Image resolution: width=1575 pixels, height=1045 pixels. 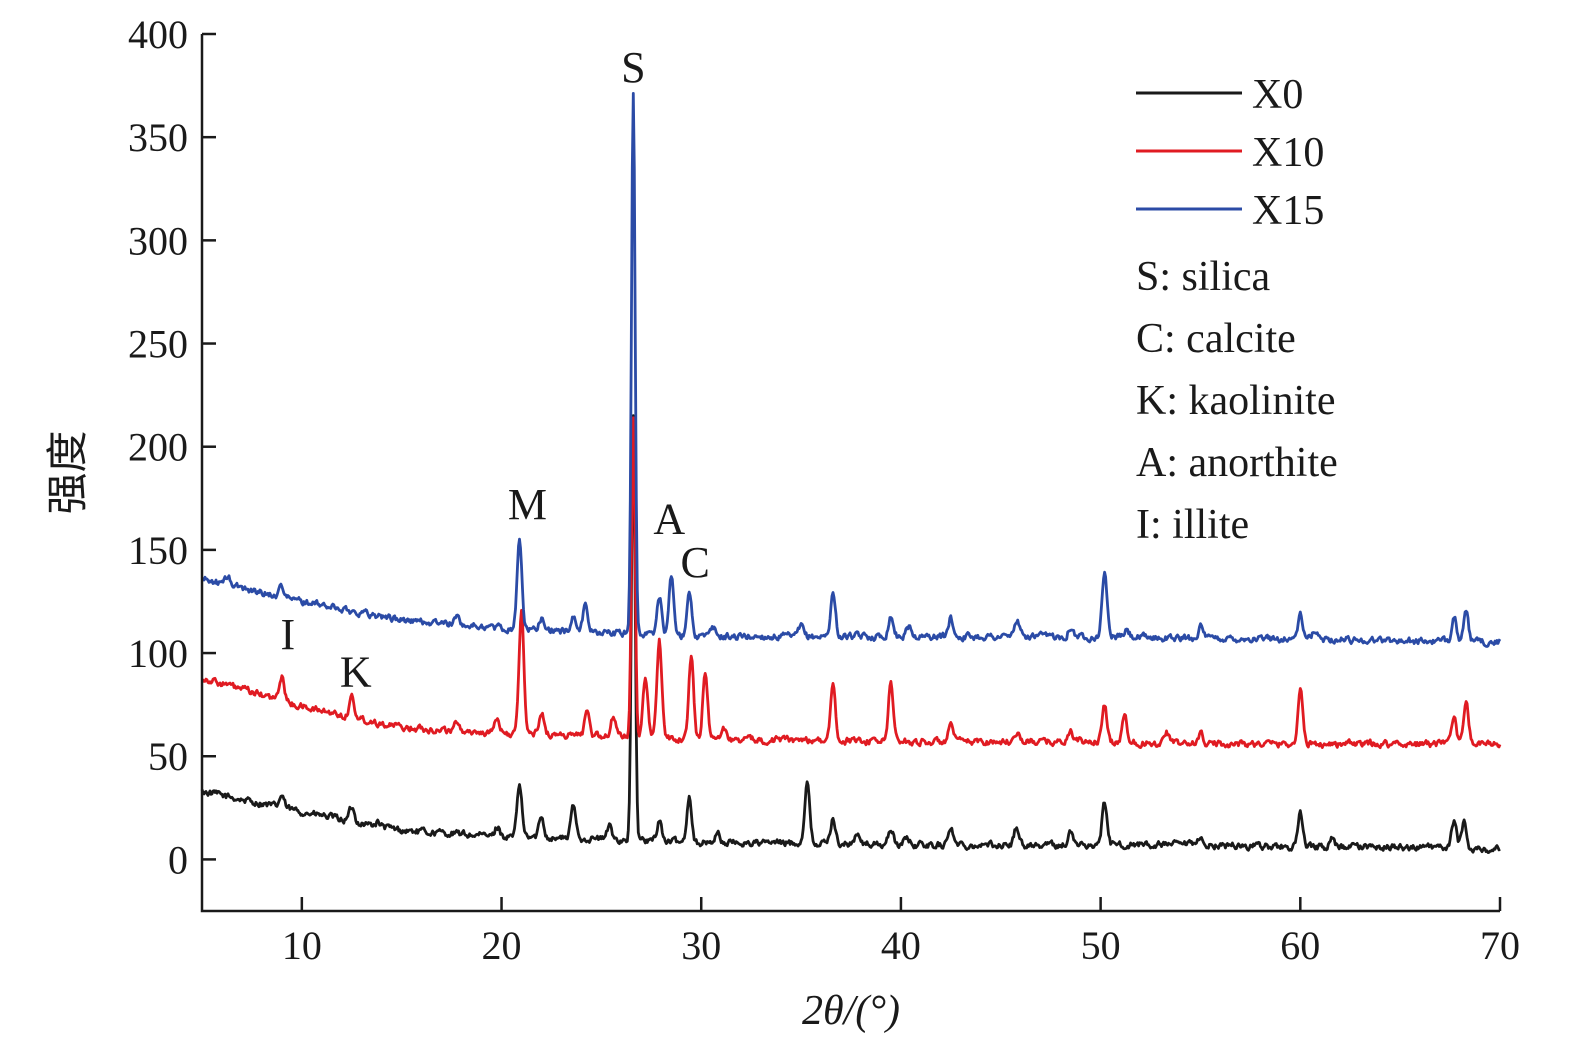 I want to click on y-tick-label: 350, so click(x=158, y=137).